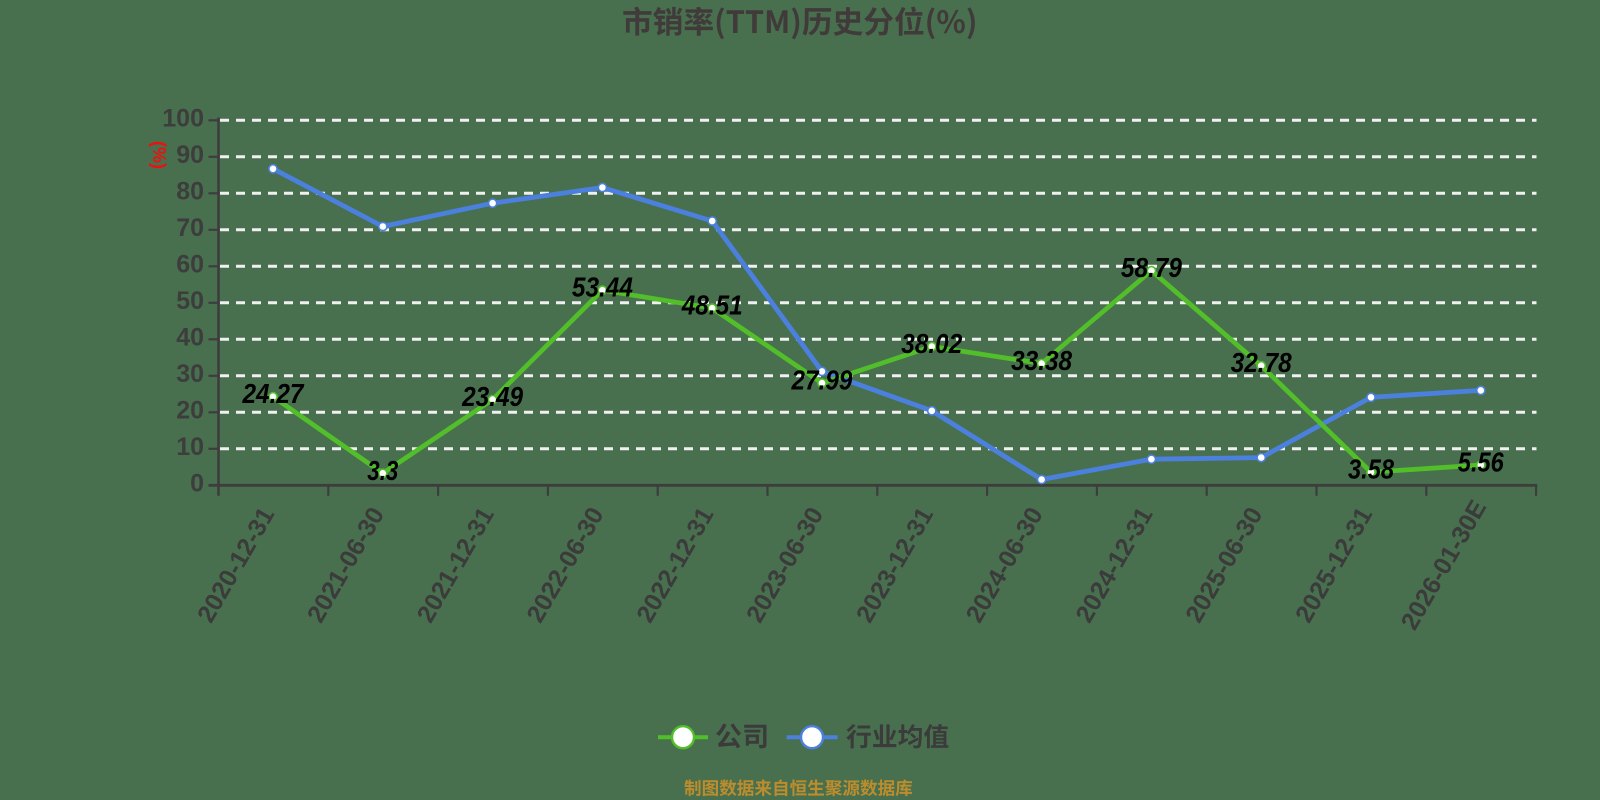  I want to click on svg-text: 30, so click(190, 374).